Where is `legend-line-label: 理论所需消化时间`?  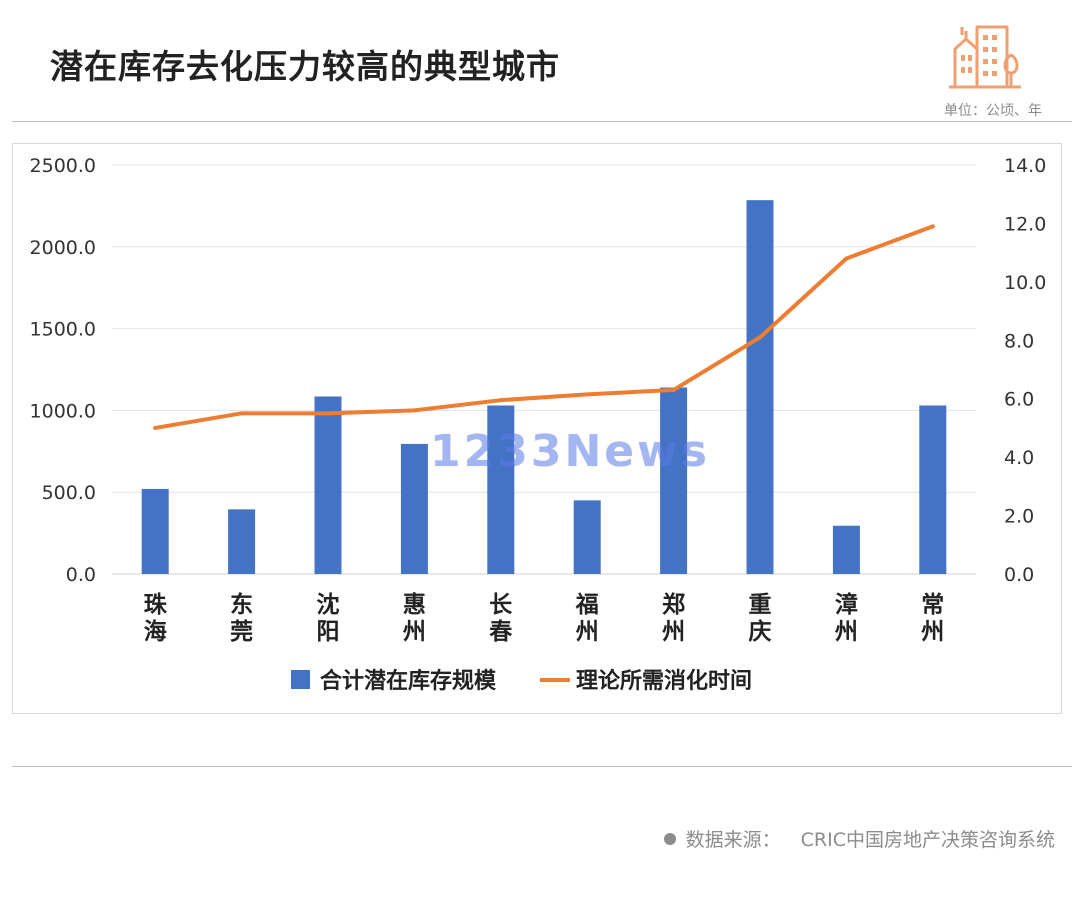 legend-line-label: 理论所需消化时间 is located at coordinates (664, 681).